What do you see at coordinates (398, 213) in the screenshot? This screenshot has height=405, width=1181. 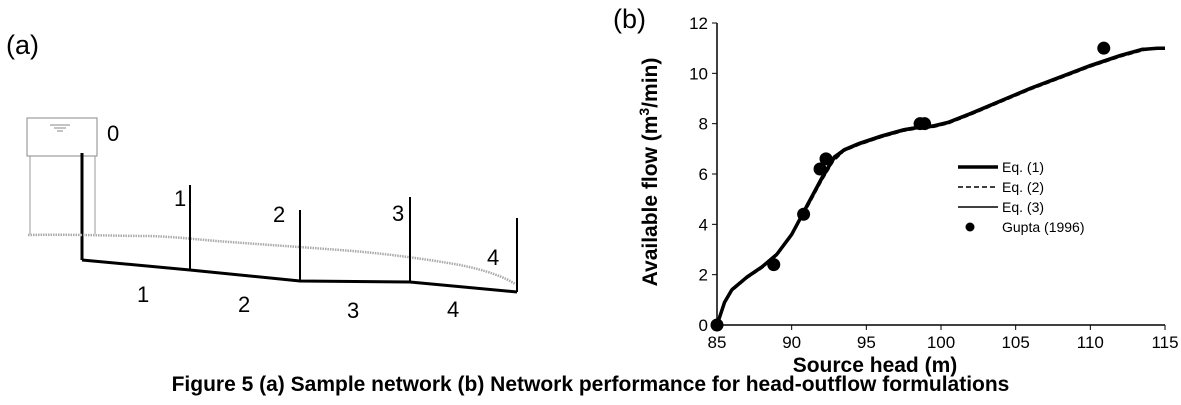 I see `node-label-3: 3` at bounding box center [398, 213].